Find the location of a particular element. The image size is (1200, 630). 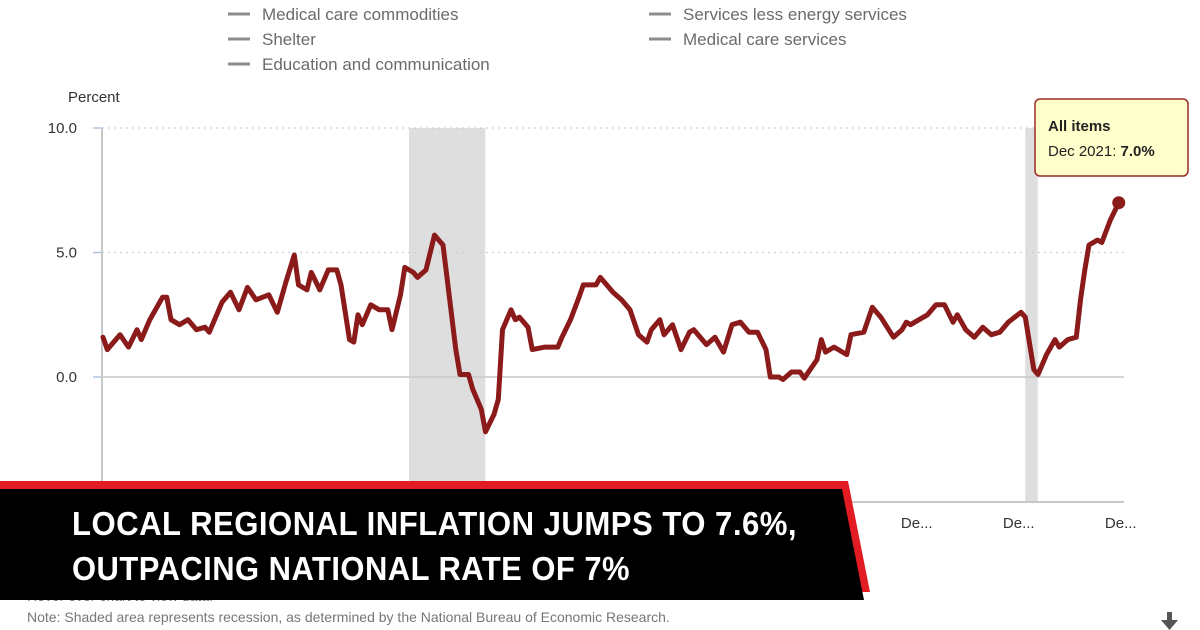

data-point-dec-2021 is located at coordinates (1119, 203).